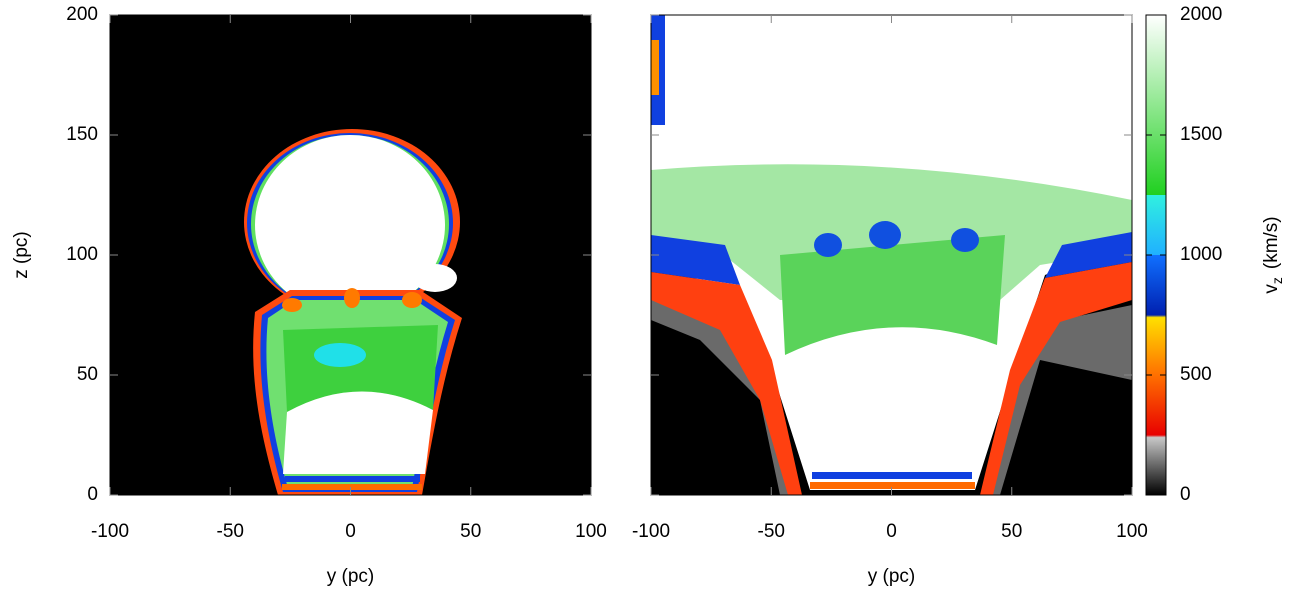 This screenshot has width=1291, height=594. I want to click on colorbar-tick-label: 0, so click(1185, 494).